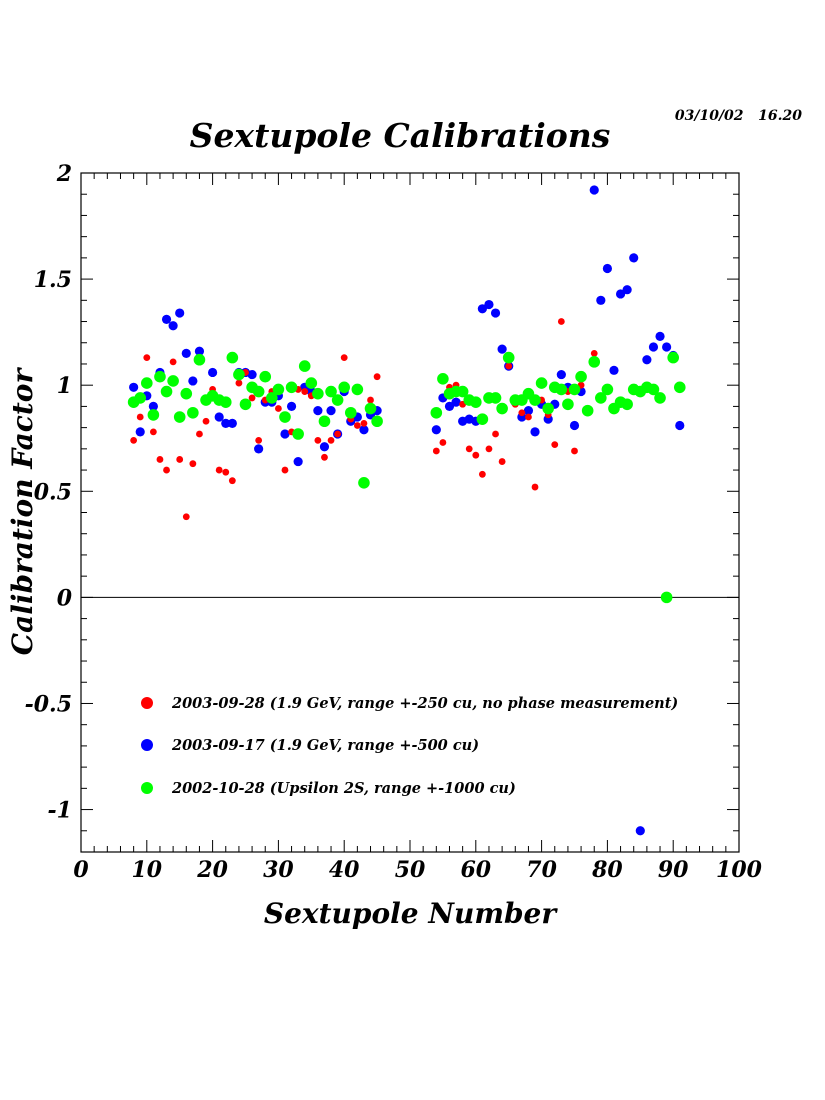  What do you see at coordinates (400, 135) in the screenshot?
I see `chart-title: Sextupole Calibrations` at bounding box center [400, 135].